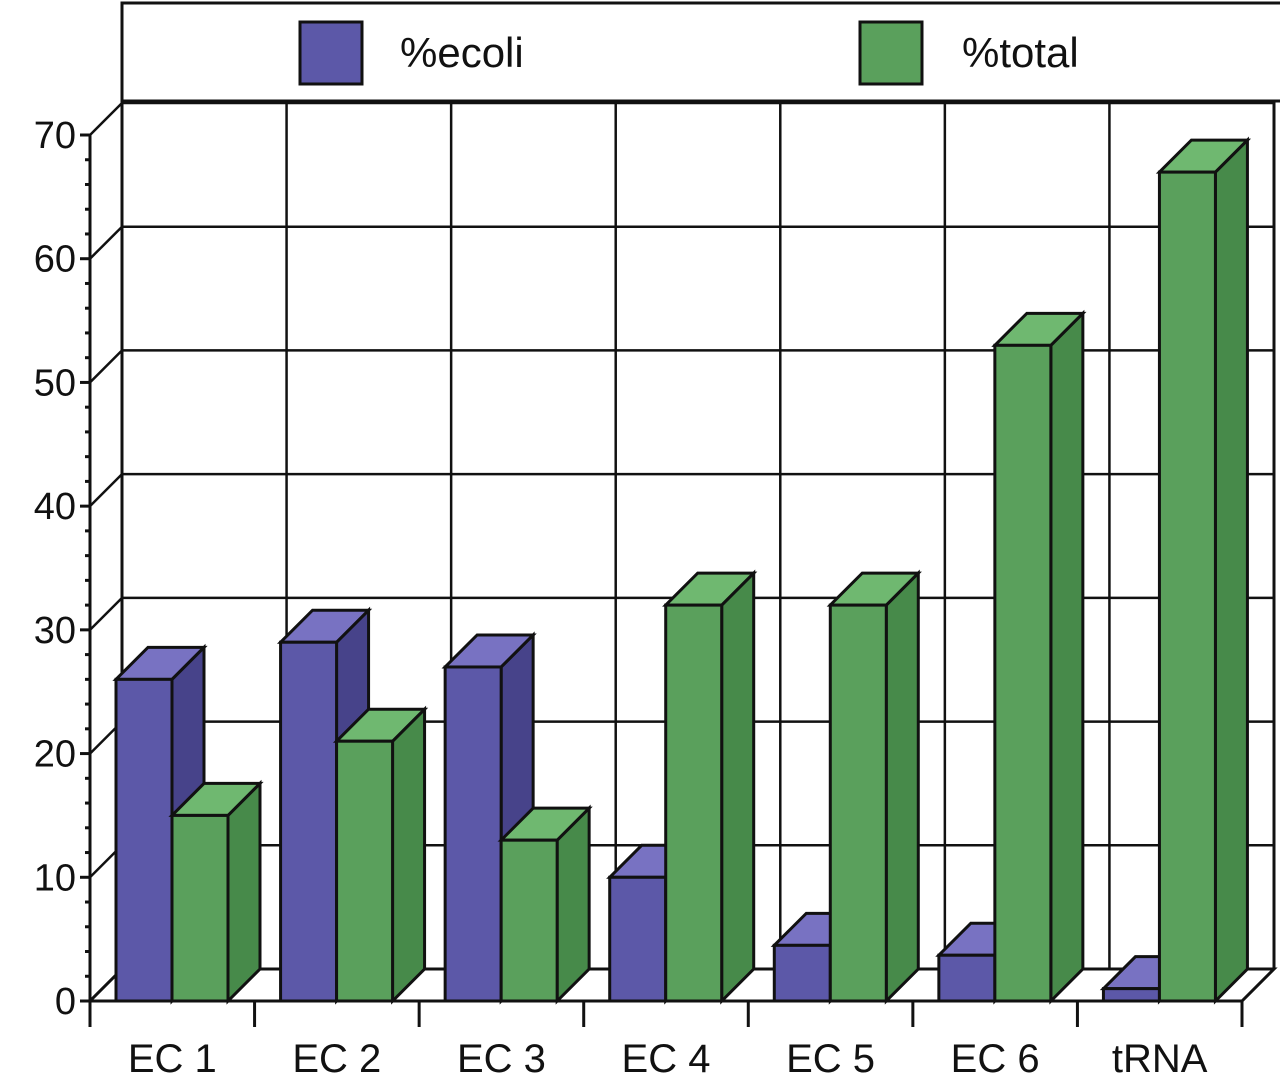 The width and height of the screenshot is (1280, 1080). I want to click on y-tick-label: 40, so click(55, 507).